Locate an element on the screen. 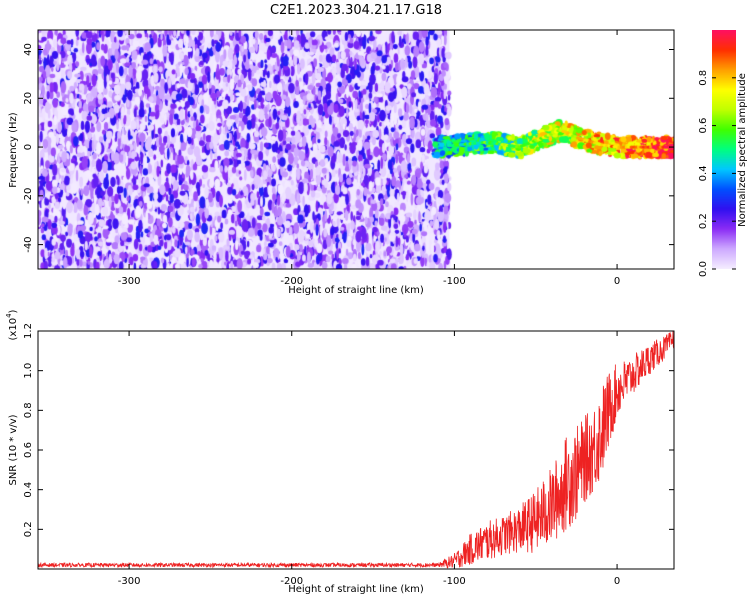 The width and height of the screenshot is (750, 600). snr-ytick-label: 0.4 is located at coordinates (28, 490).